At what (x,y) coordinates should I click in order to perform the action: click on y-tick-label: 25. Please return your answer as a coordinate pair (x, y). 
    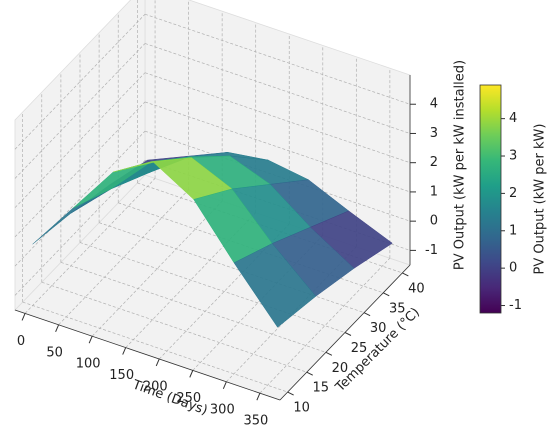
    Looking at the image, I should click on (359, 348).